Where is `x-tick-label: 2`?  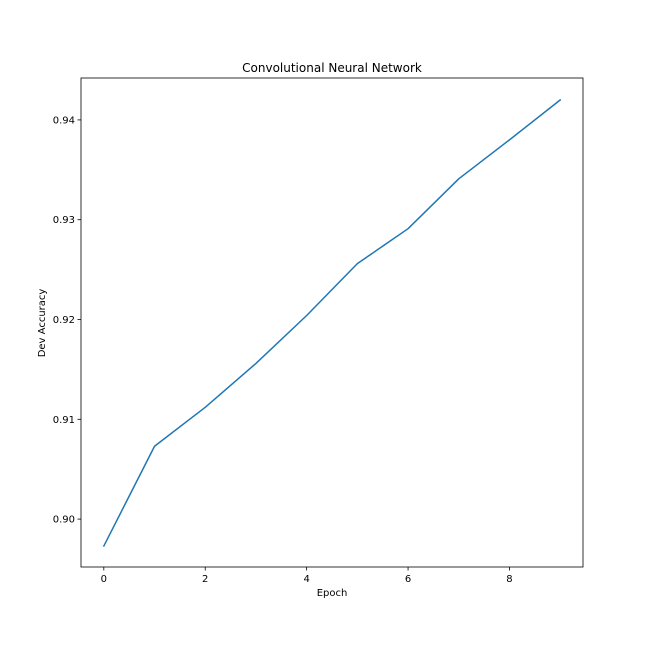 x-tick-label: 2 is located at coordinates (205, 579).